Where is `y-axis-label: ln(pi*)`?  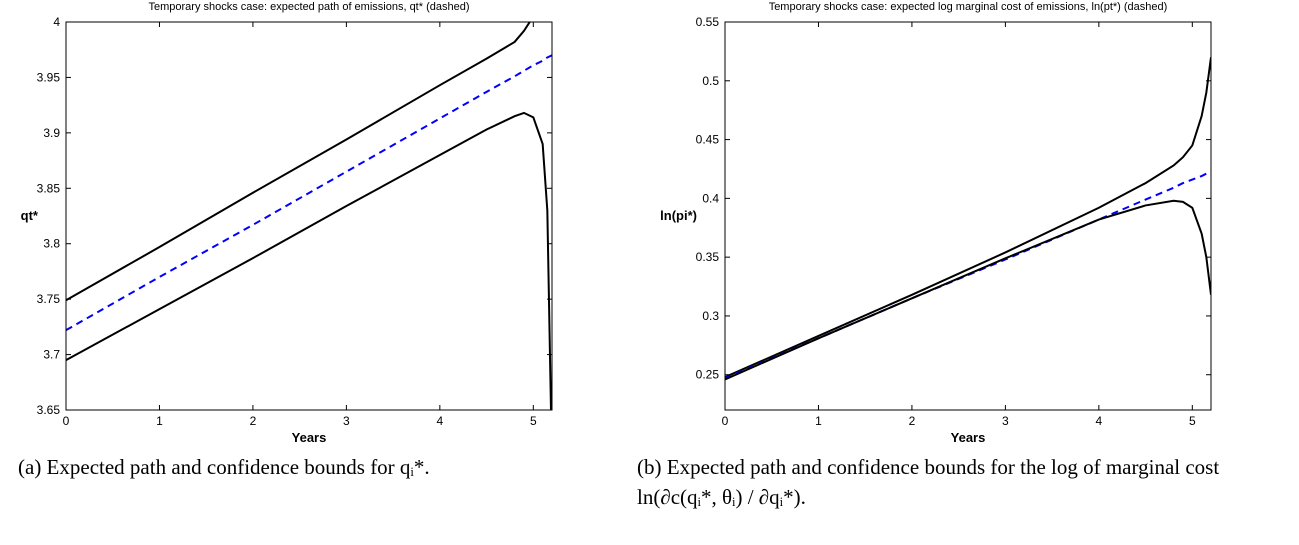
y-axis-label: ln(pi*) is located at coordinates (678, 215).